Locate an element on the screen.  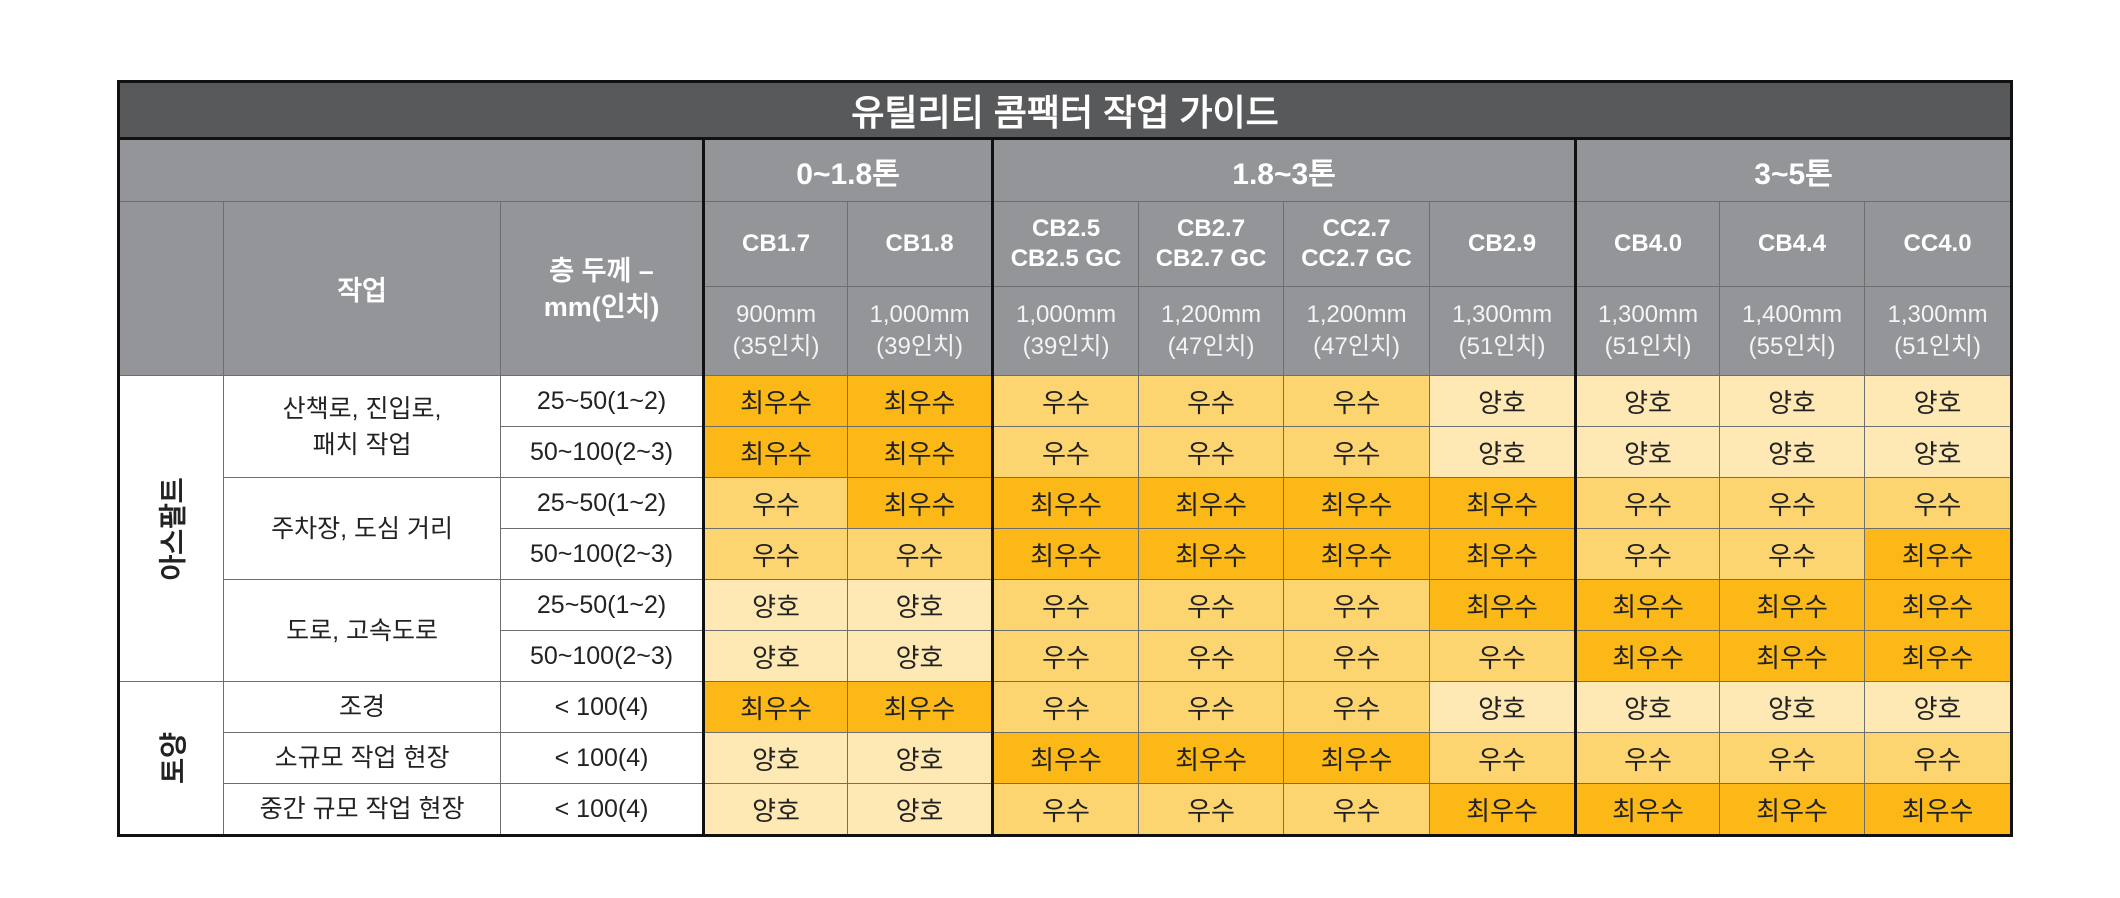
drum-width: 900mm (35인치) is located at coordinates (775, 331).